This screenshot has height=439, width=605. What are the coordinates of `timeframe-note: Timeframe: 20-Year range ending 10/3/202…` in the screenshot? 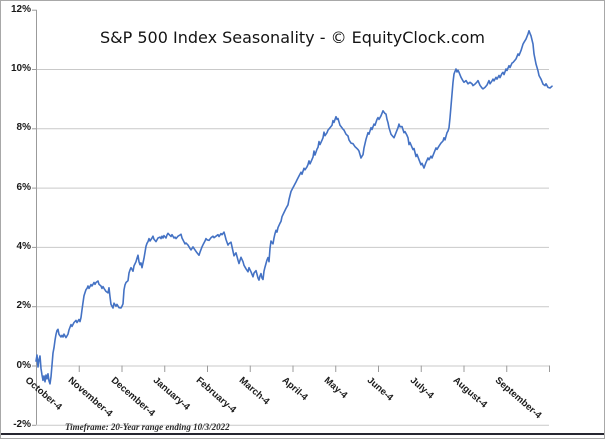 It's located at (147, 427).